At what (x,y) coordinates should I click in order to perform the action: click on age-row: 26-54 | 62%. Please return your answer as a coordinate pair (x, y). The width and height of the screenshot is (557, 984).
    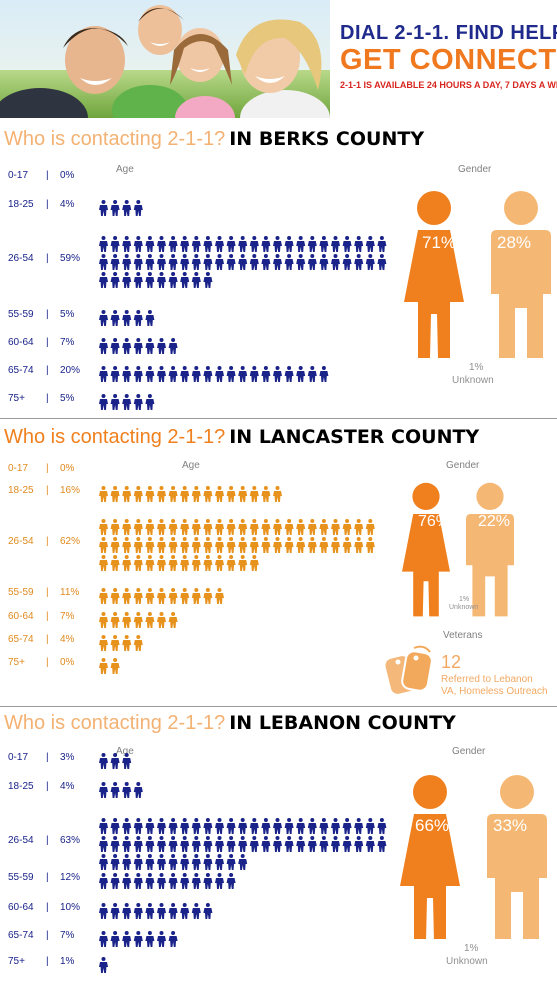
    Looking at the image, I should click on (200, 543).